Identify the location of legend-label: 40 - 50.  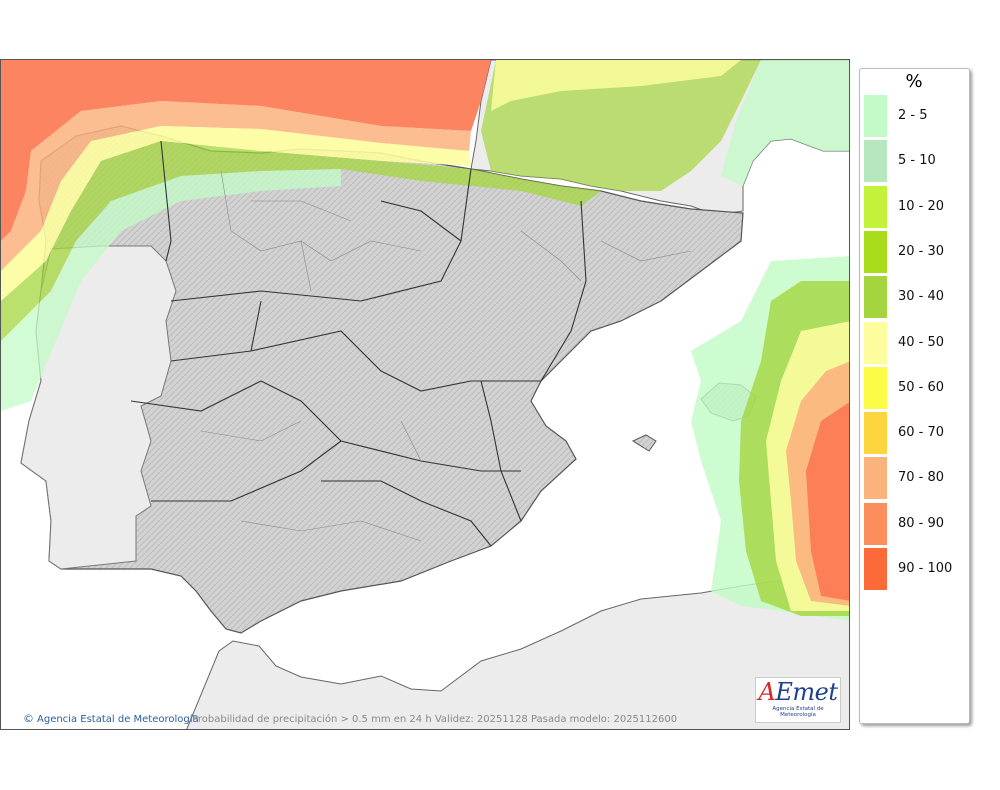
(921, 342).